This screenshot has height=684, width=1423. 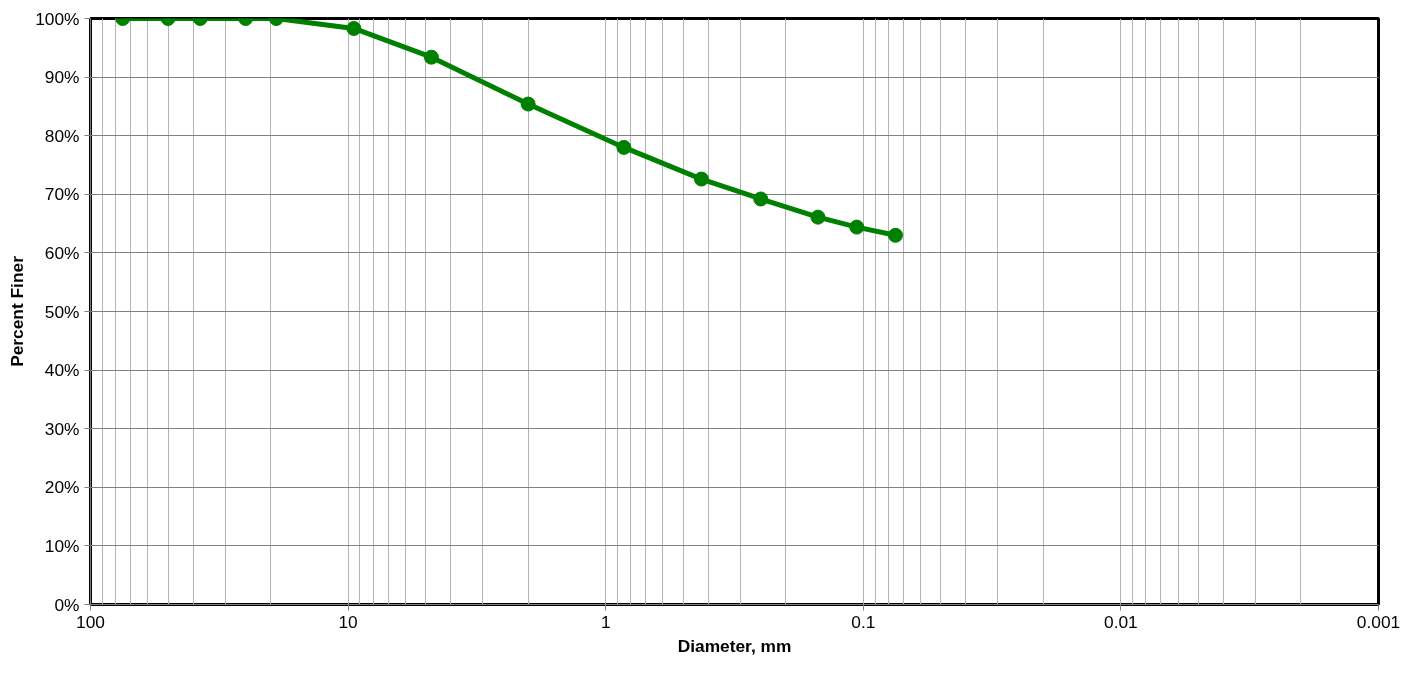 I want to click on y-tick-label: 50%, so click(x=62, y=311).